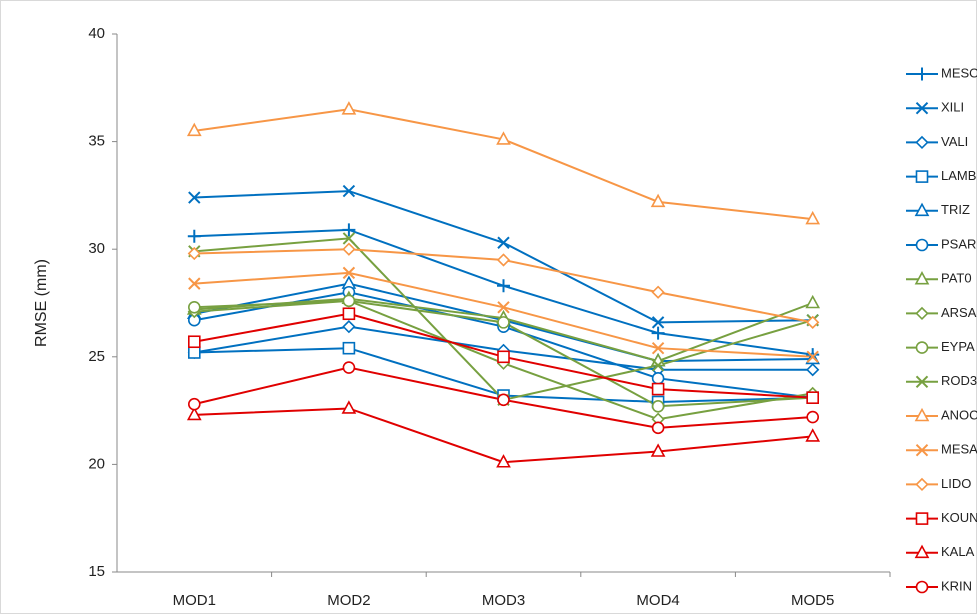  What do you see at coordinates (959, 312) in the screenshot?
I see `legend-label: ARSA` at bounding box center [959, 312].